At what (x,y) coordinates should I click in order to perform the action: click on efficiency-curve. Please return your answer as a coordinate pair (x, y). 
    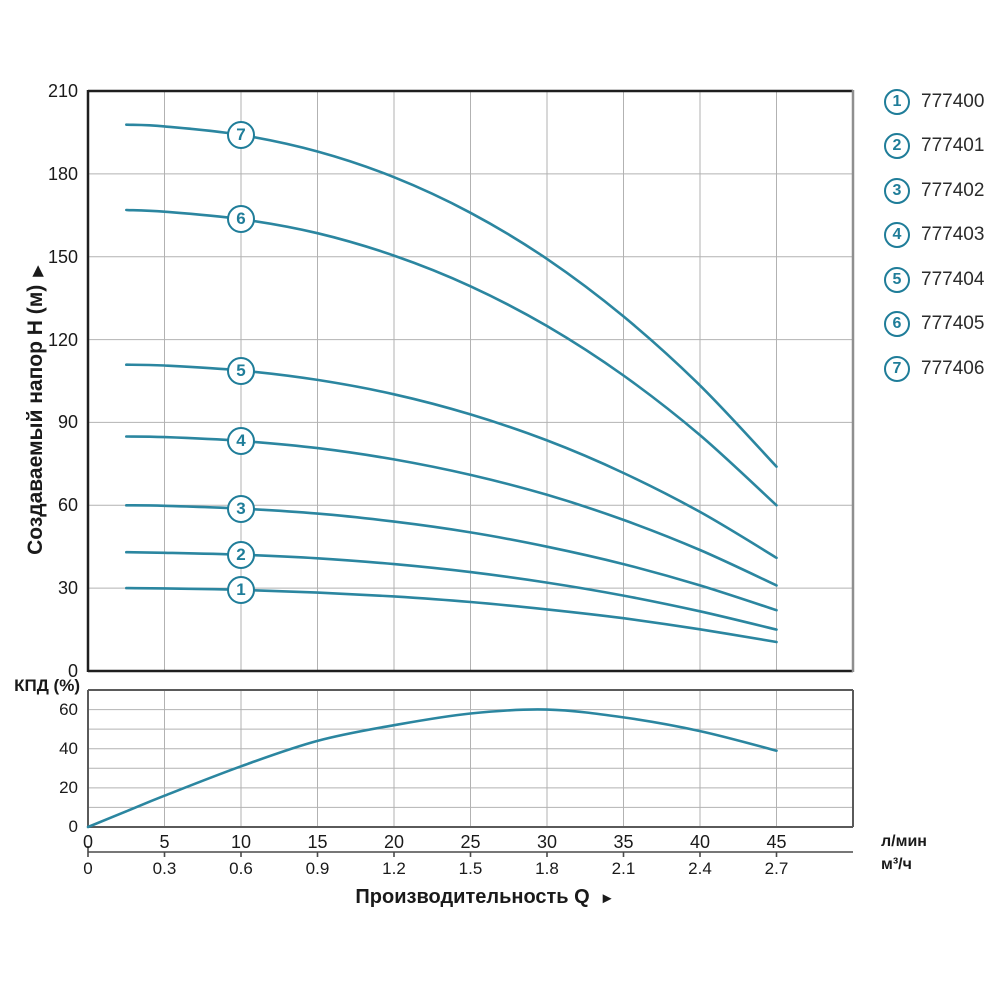
    Looking at the image, I should click on (432, 768).